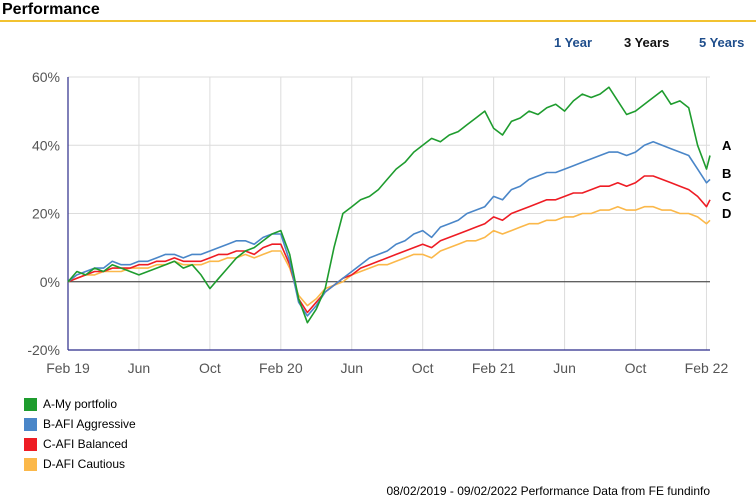 This screenshot has width=756, height=502. I want to click on legend-label-d: D-AFI Cautious, so click(84, 464).